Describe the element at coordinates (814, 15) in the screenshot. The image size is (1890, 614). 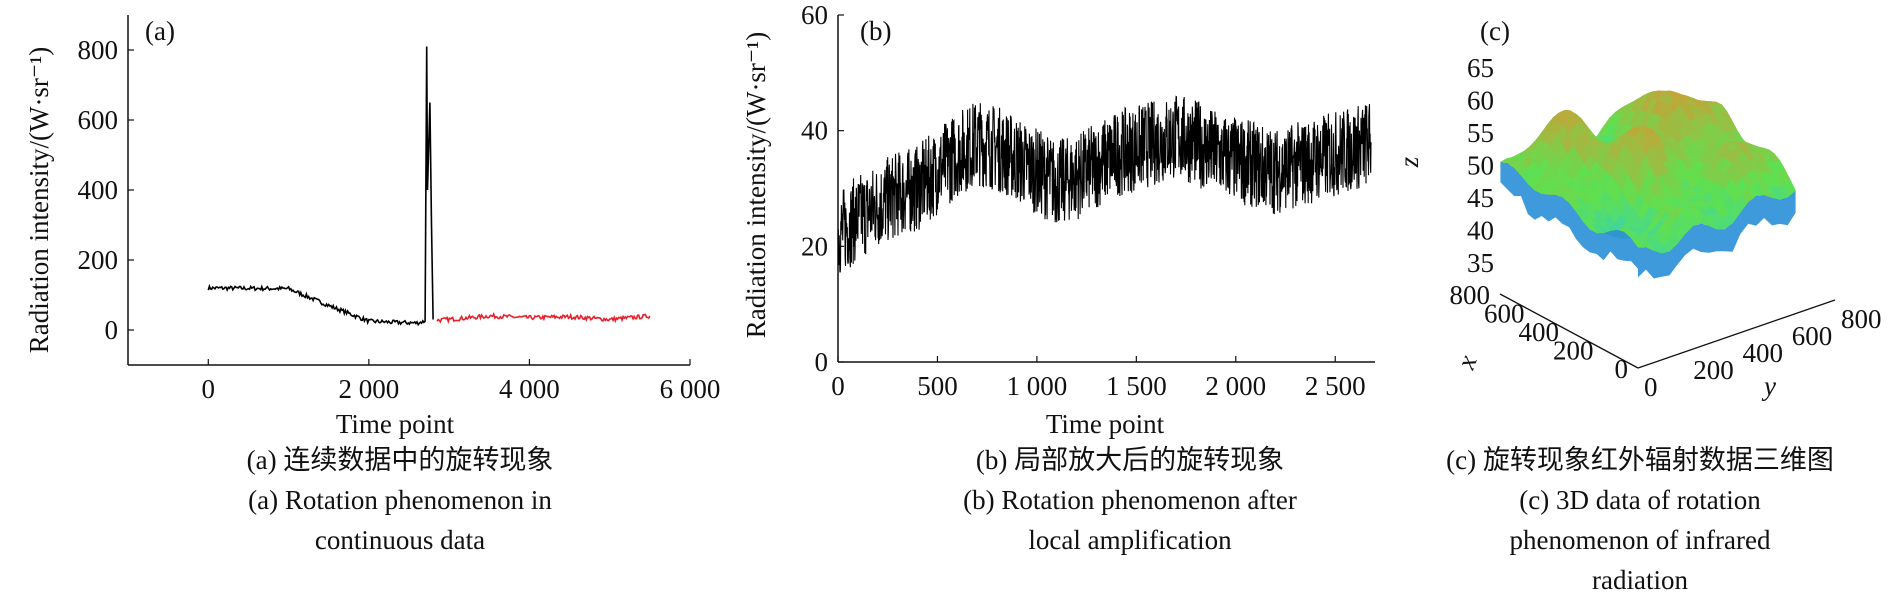
I see `y-tick-label: 60` at that location.